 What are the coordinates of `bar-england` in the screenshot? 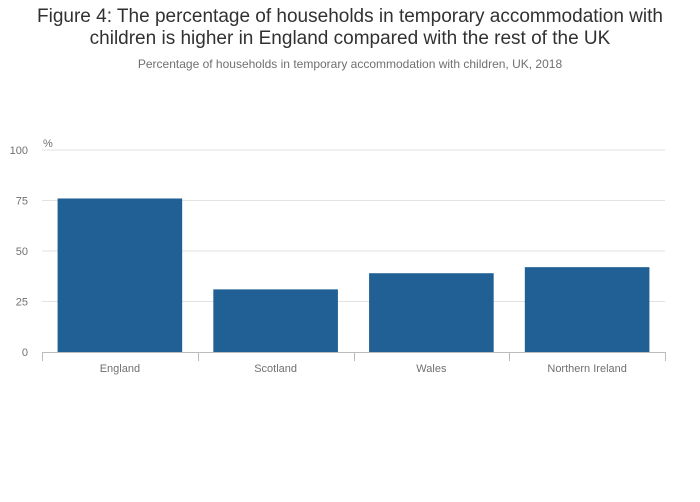 It's located at (120, 275).